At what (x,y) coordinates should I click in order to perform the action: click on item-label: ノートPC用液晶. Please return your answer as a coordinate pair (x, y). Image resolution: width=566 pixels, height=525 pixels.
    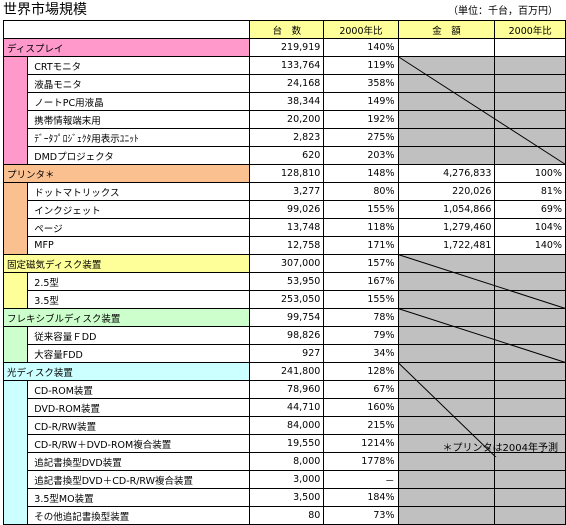
    Looking at the image, I should click on (139, 101).